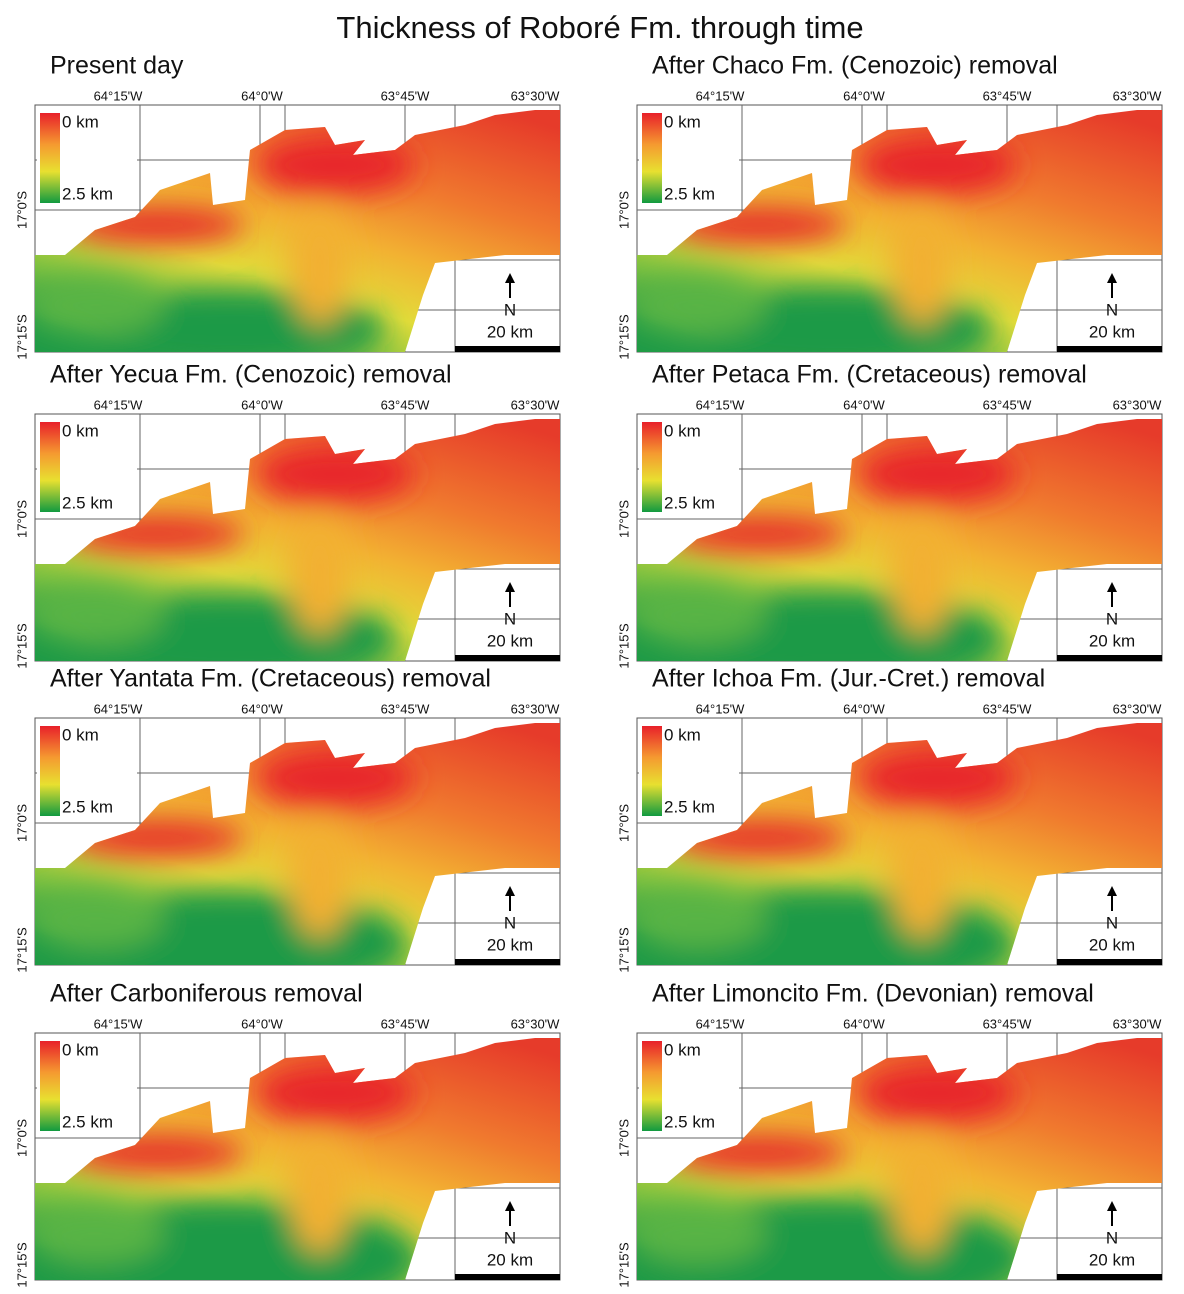  What do you see at coordinates (206, 994) in the screenshot?
I see `panel-title: After Carboniferous removal` at bounding box center [206, 994].